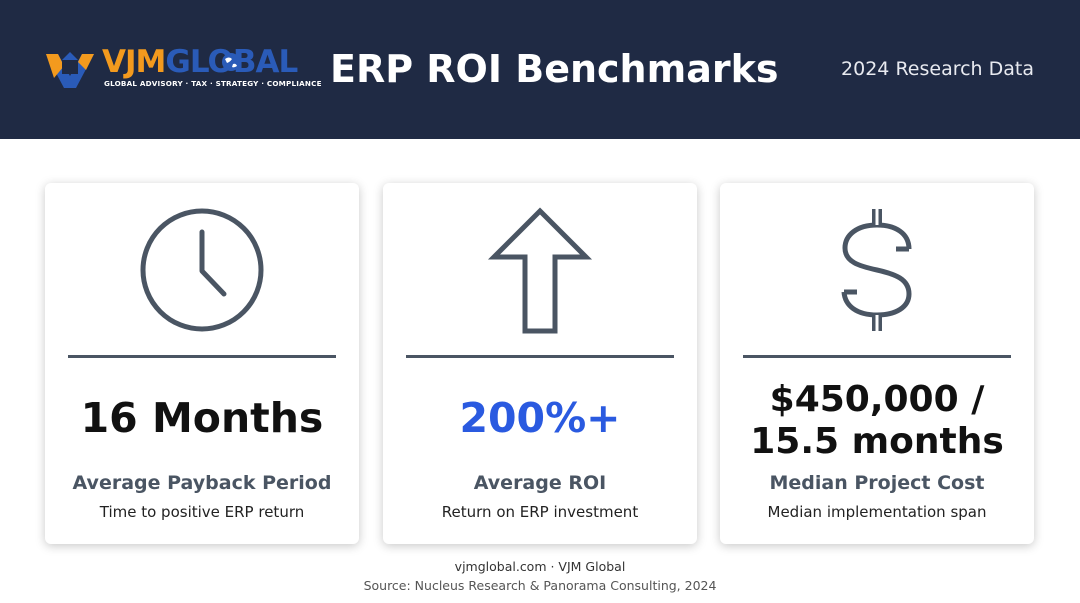  What do you see at coordinates (554, 69) in the screenshot?
I see `page-title: ERP ROI Benchmarks` at bounding box center [554, 69].